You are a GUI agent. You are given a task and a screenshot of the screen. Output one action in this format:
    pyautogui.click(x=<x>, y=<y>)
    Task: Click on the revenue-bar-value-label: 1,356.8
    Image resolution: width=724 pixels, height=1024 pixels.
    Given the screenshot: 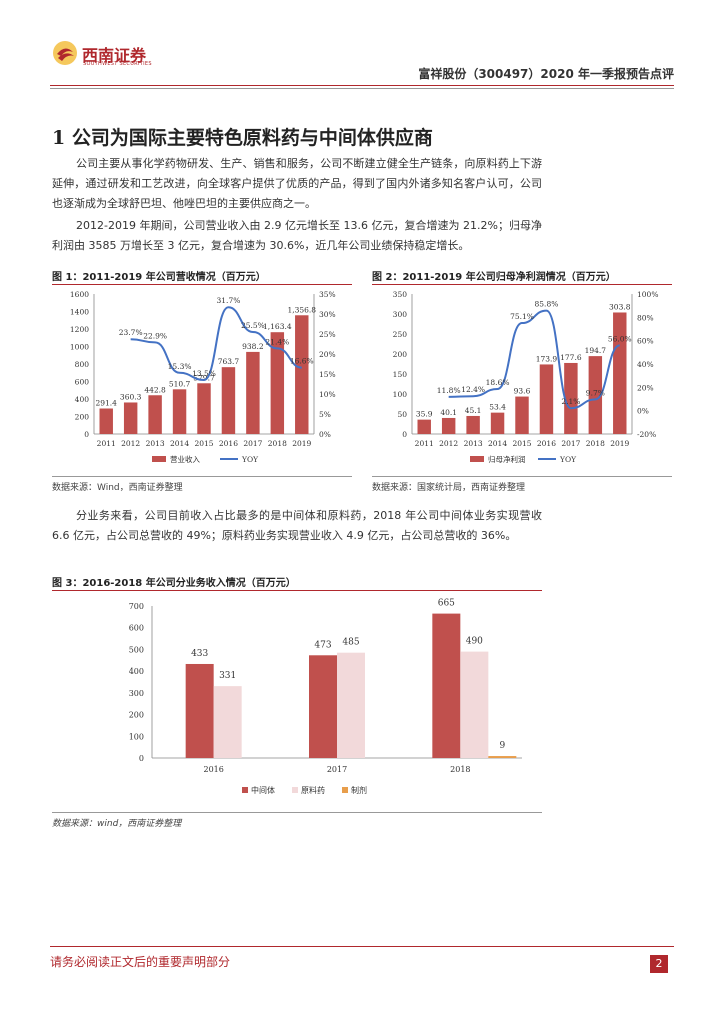 What is the action you would take?
    pyautogui.click(x=301, y=309)
    